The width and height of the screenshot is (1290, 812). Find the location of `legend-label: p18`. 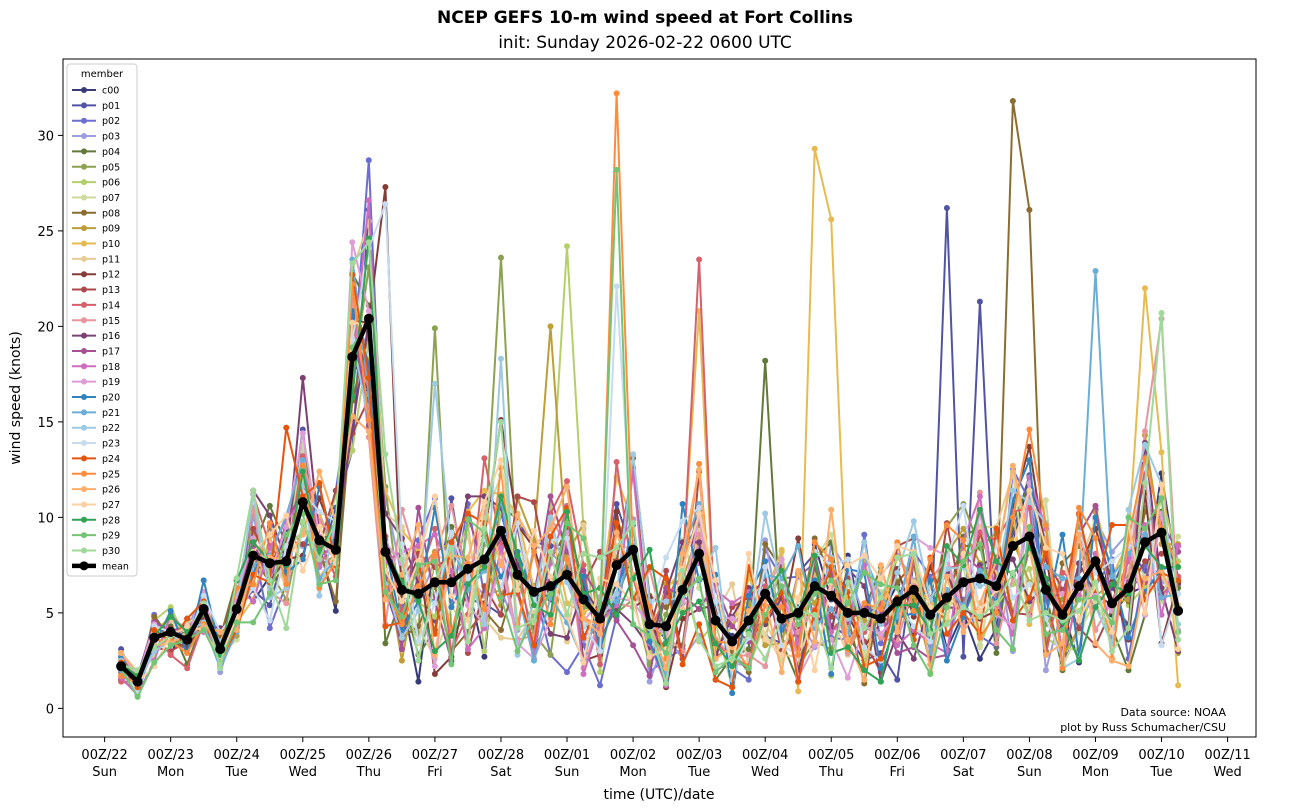

legend-label: p18 is located at coordinates (111, 367).